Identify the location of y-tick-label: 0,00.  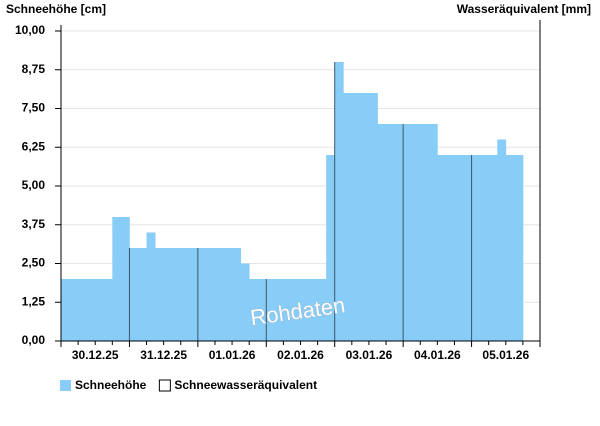
(34, 340).